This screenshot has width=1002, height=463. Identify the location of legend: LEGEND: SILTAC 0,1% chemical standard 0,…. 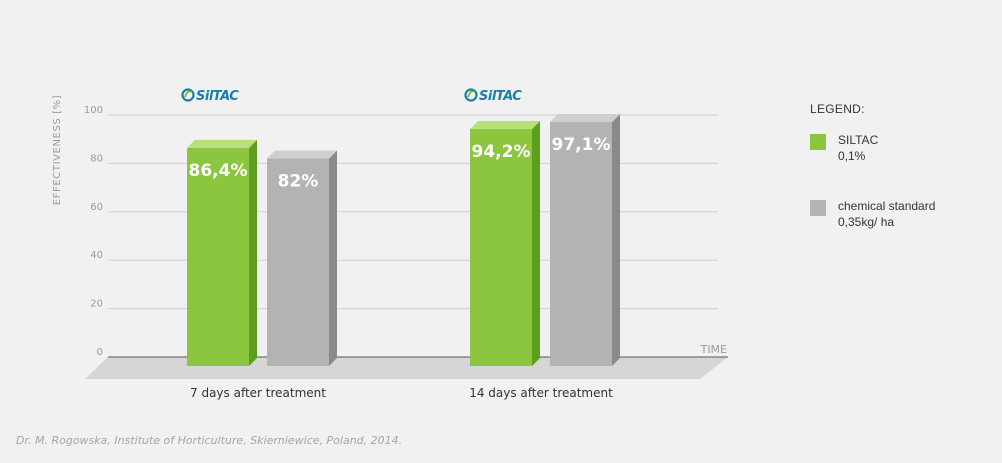
(900, 183).